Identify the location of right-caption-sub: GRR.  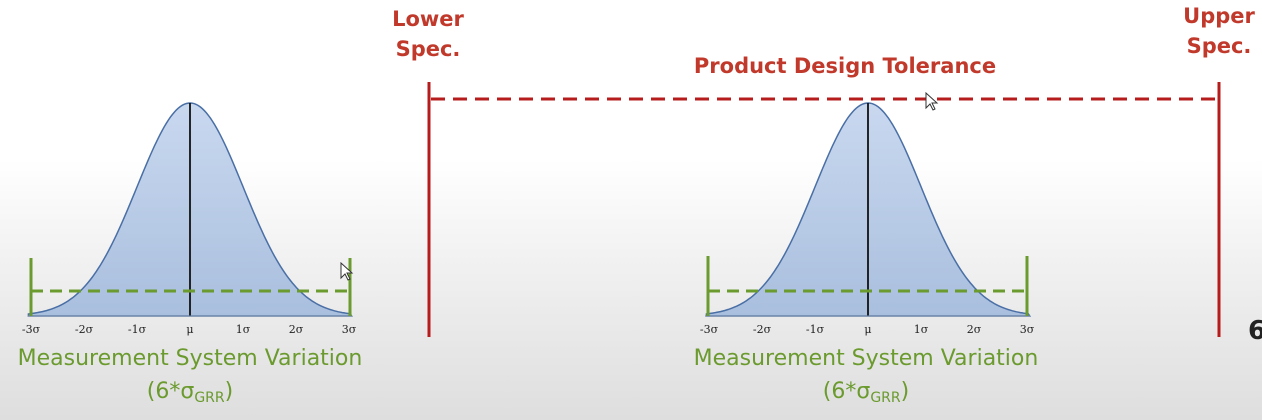
(885, 398).